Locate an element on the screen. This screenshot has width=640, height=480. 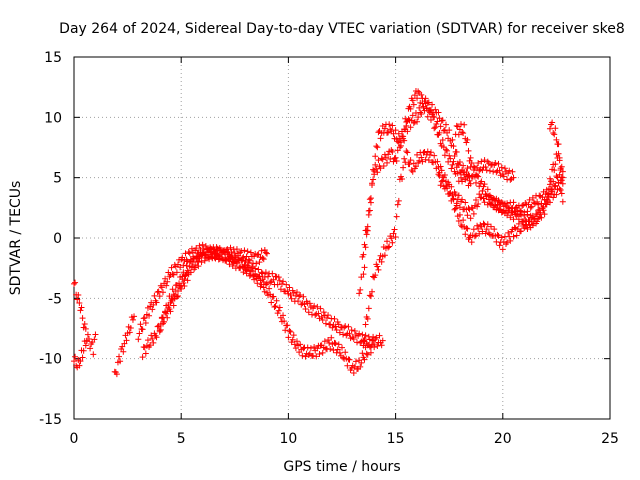
y-tick-label: 0 is located at coordinates (57, 239).